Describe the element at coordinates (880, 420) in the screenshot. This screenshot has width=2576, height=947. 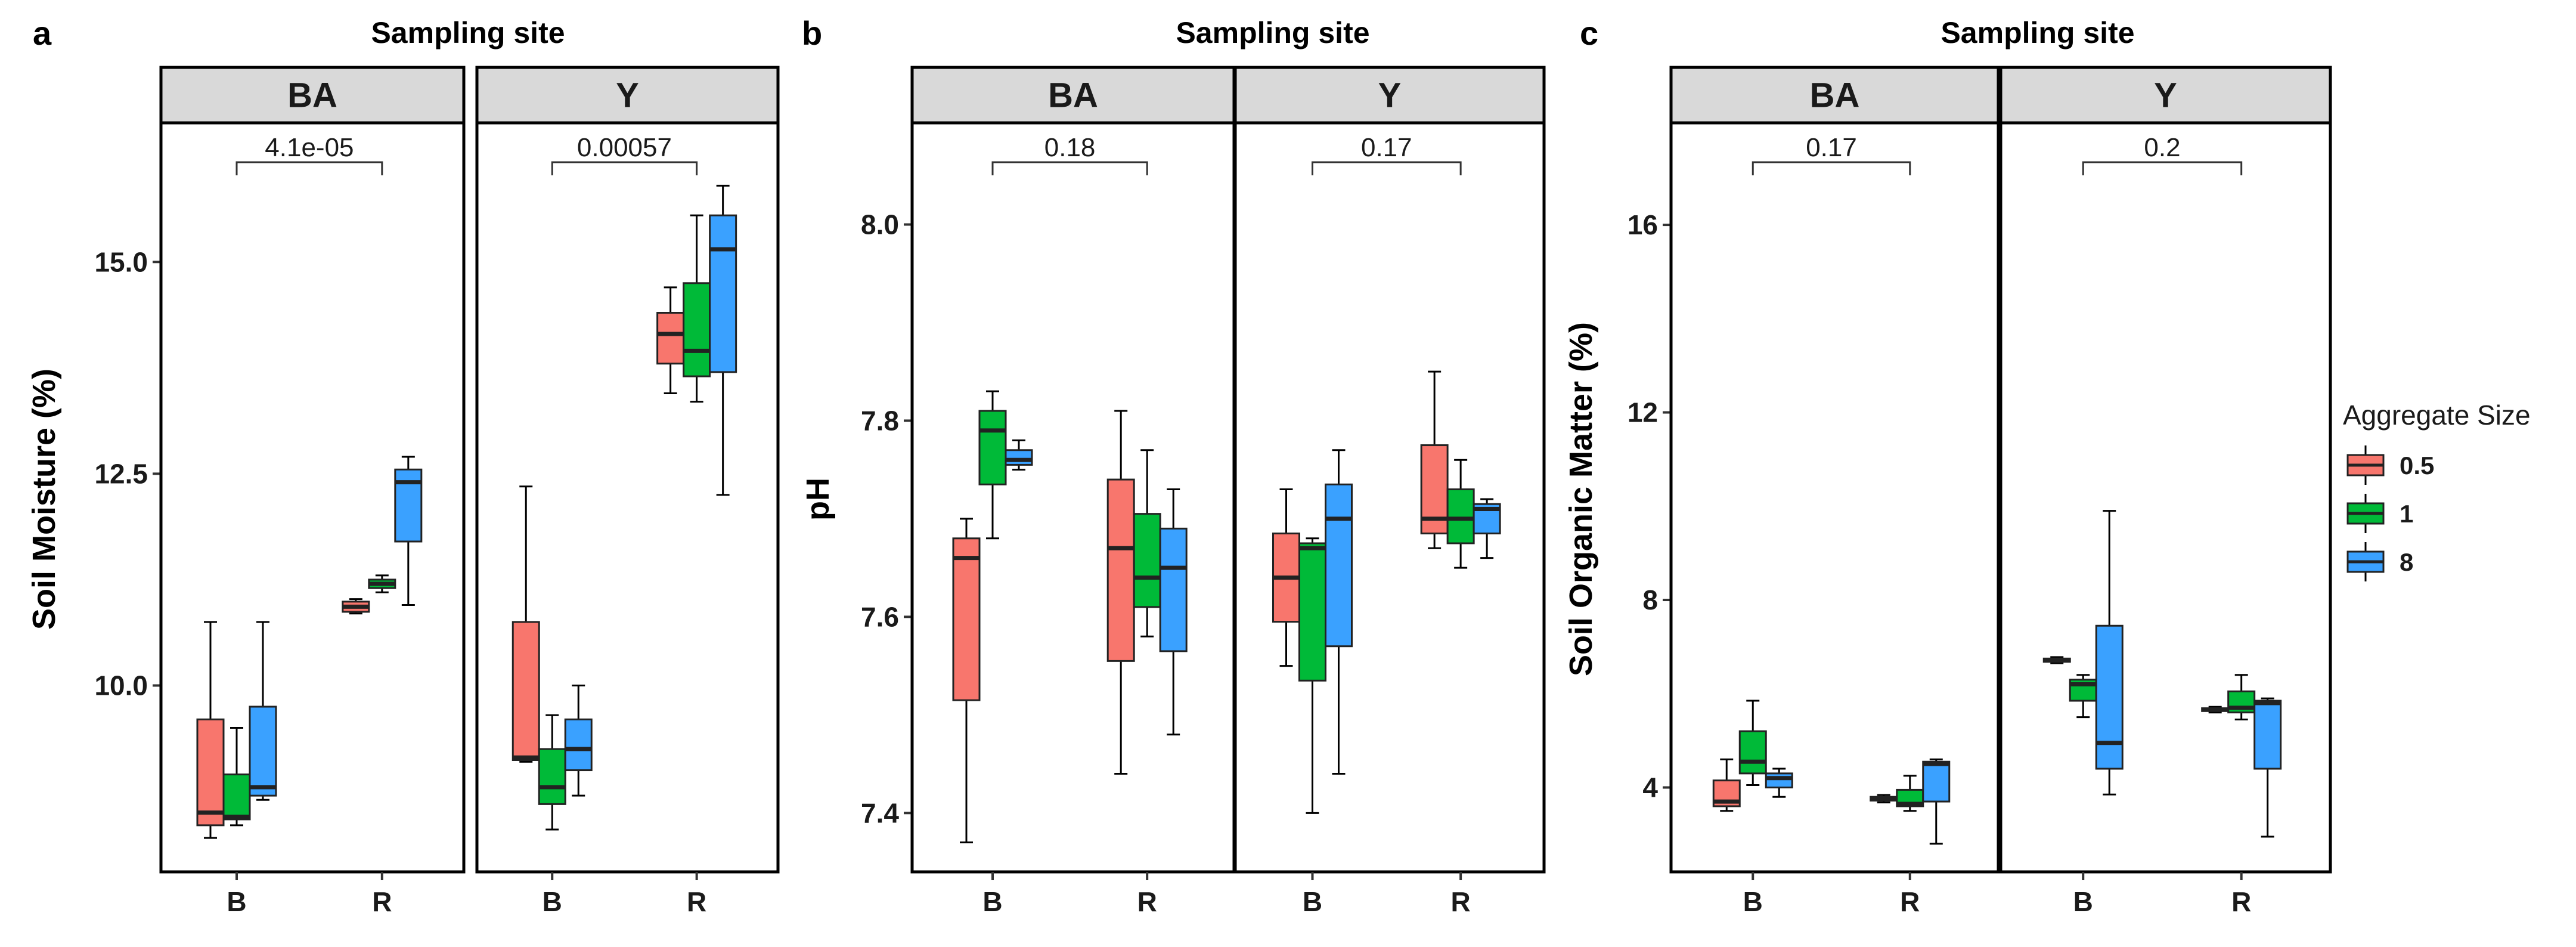
I see `y-tick-label: 7.8` at that location.